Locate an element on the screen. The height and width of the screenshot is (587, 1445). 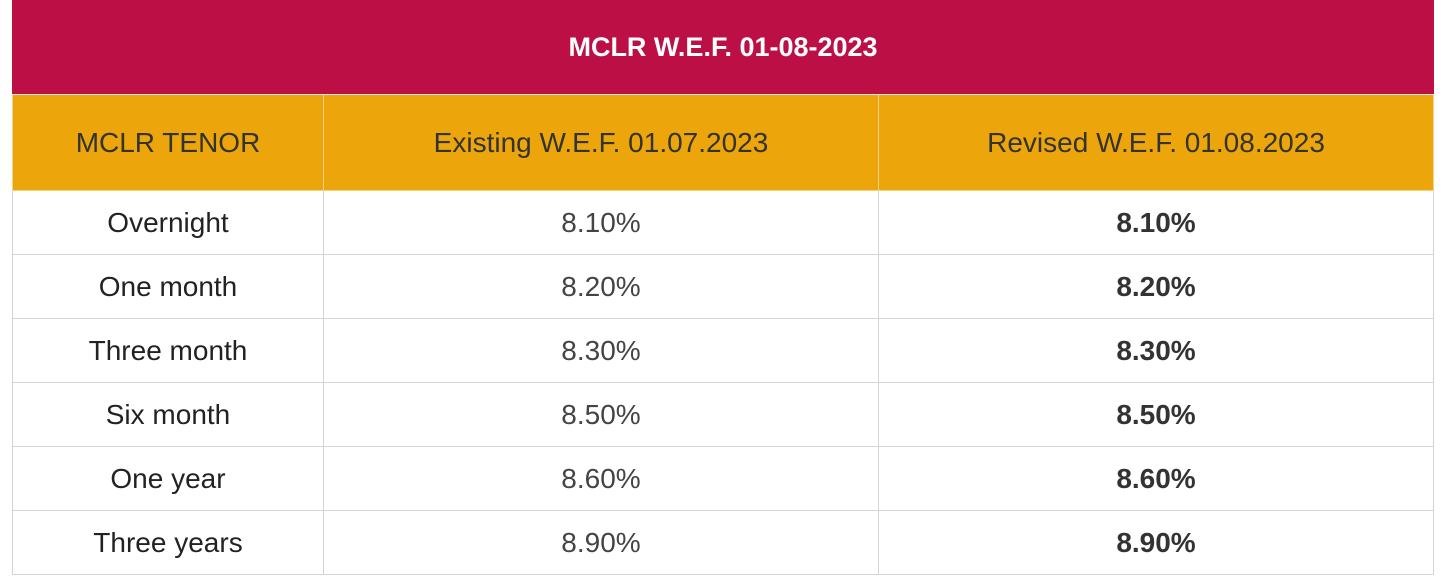
tenor-cell: Three years is located at coordinates (168, 542).